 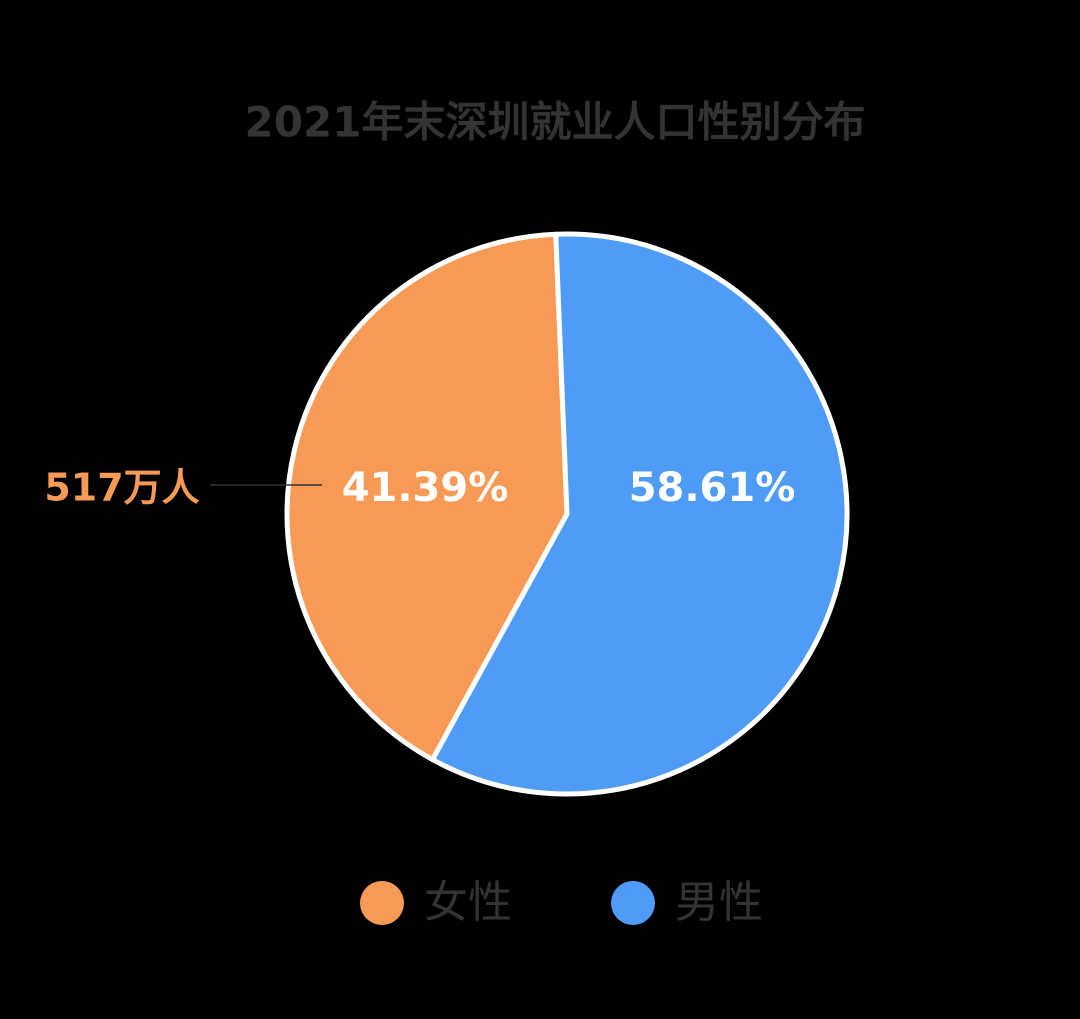 I want to click on value-label: 41.39%, so click(x=425, y=488).